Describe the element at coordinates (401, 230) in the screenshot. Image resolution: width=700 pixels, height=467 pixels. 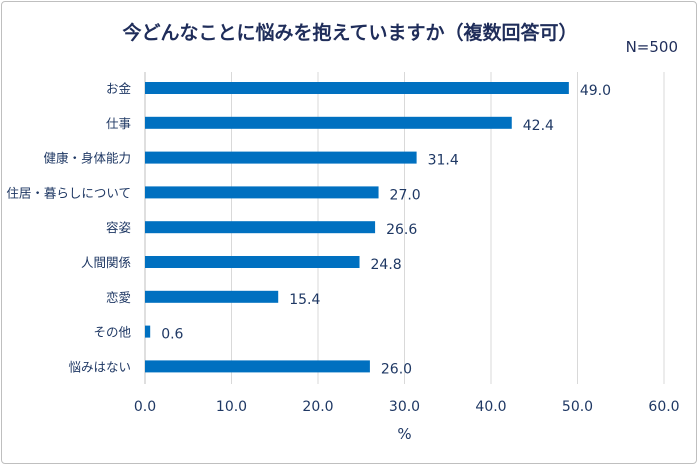
I see `data-label: 26.6` at that location.